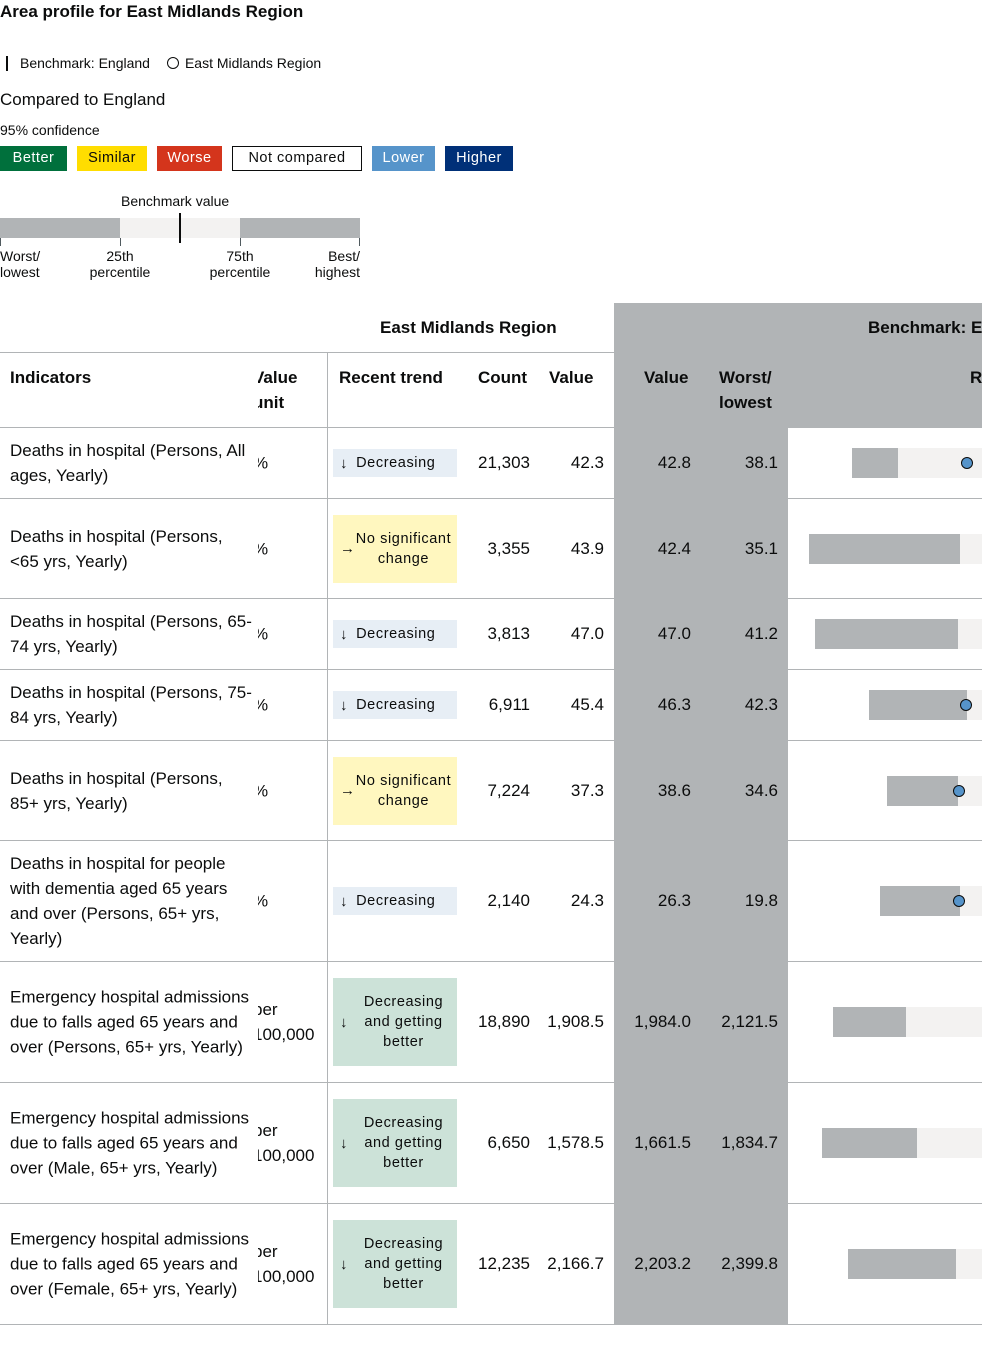  Describe the element at coordinates (761, 790) in the screenshot. I see `worst-lowest-value: 34.6` at that location.